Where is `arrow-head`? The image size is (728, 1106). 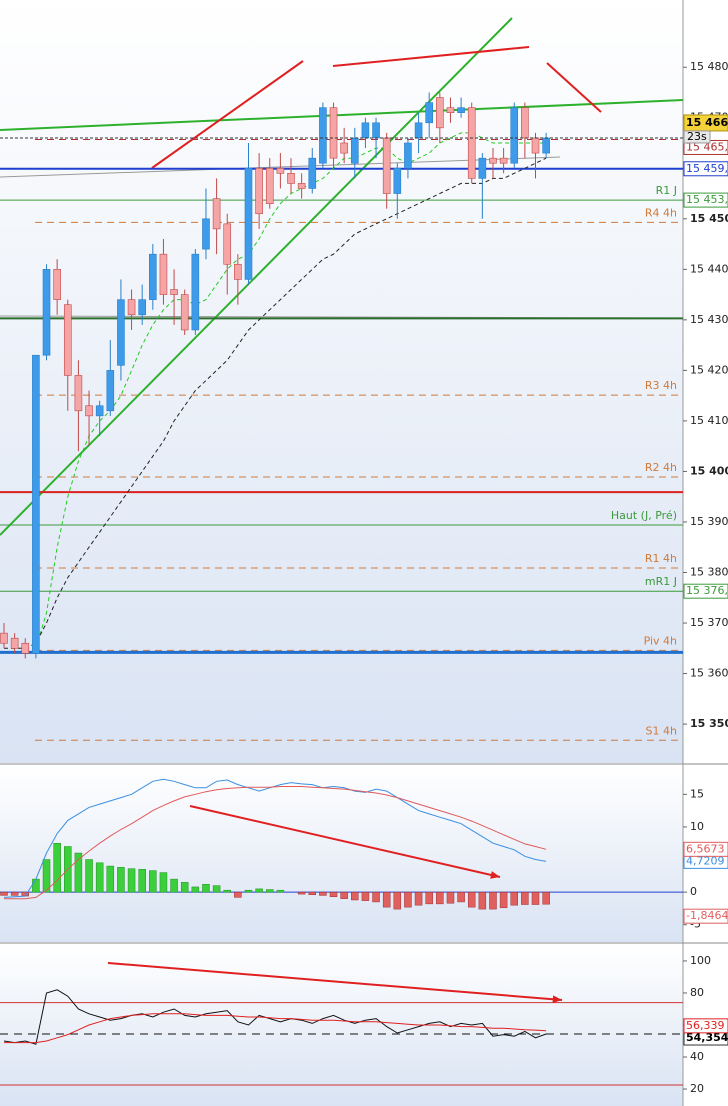 arrow-head is located at coordinates (495, 875).